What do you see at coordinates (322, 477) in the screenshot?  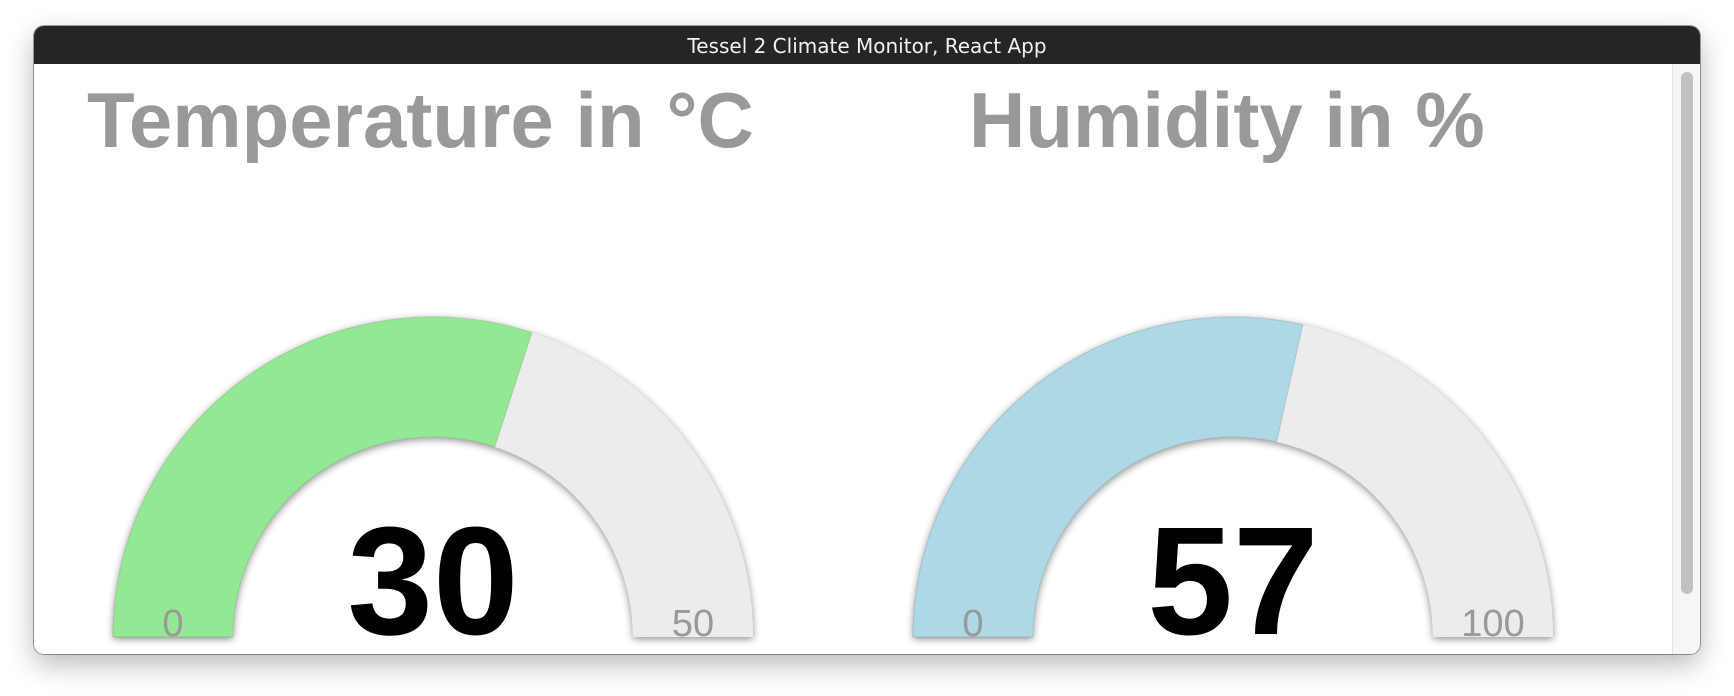 I see `temperature-gauge-fill` at bounding box center [322, 477].